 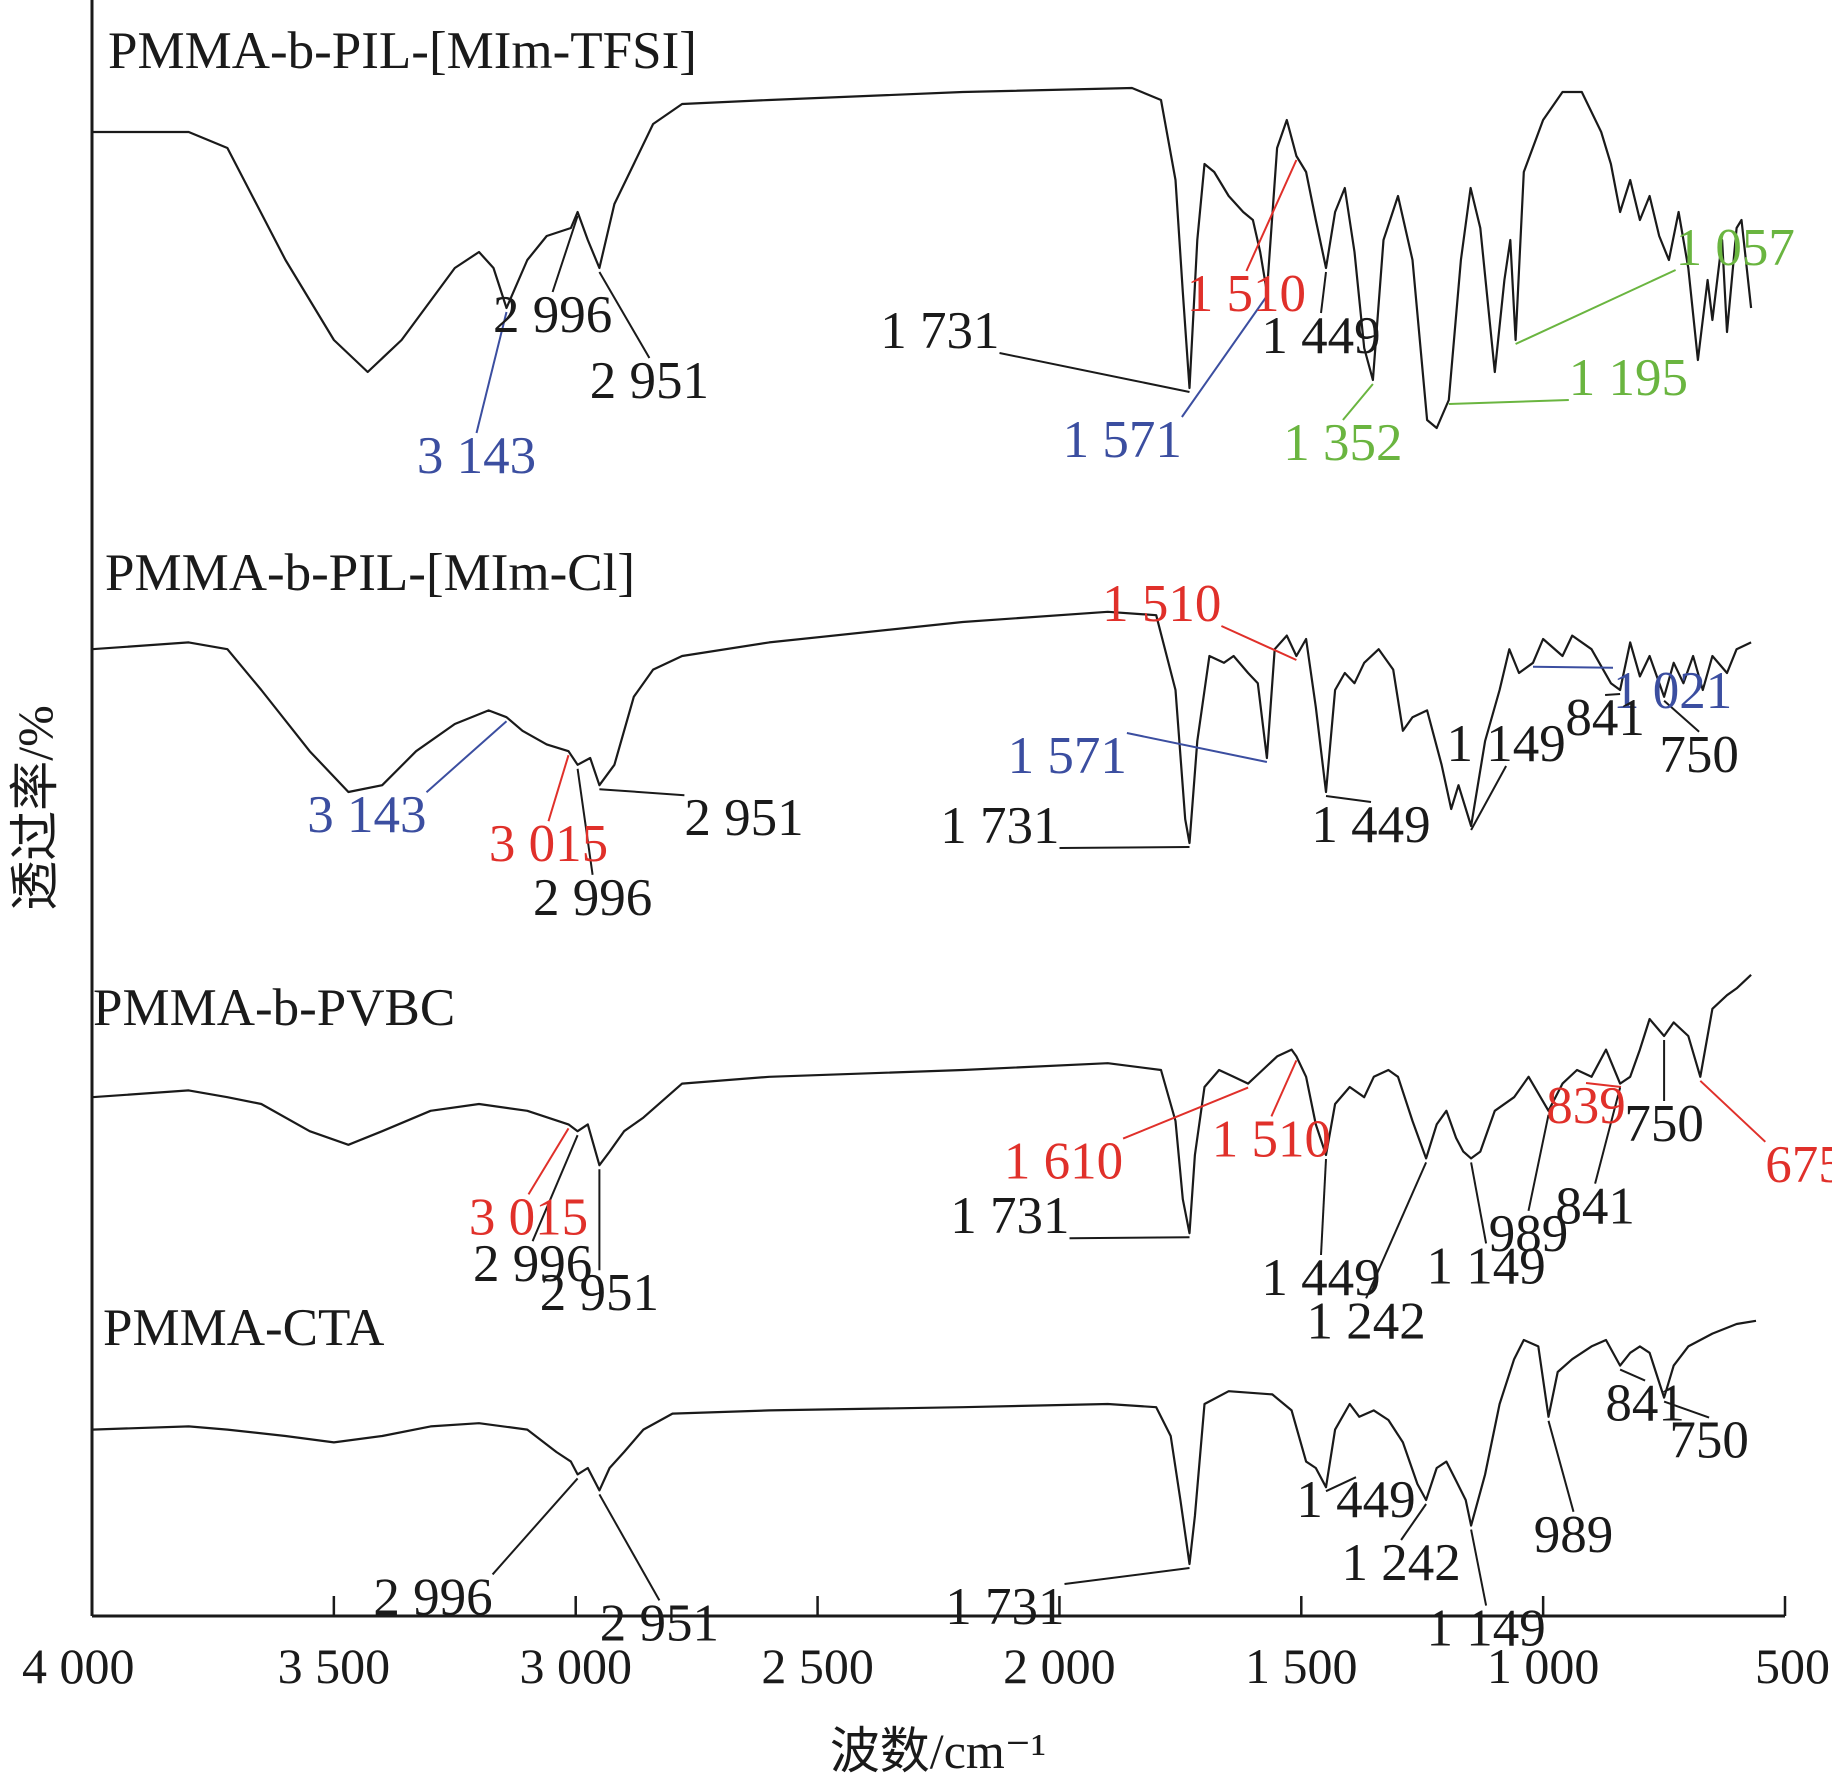 I want to click on peak-label-18: 1 449, so click(x=1370, y=825).